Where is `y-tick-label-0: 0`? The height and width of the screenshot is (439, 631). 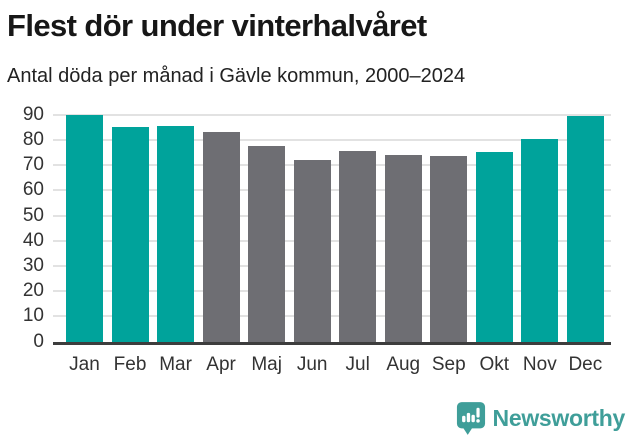 y-tick-label-0: 0 is located at coordinates (38, 341).